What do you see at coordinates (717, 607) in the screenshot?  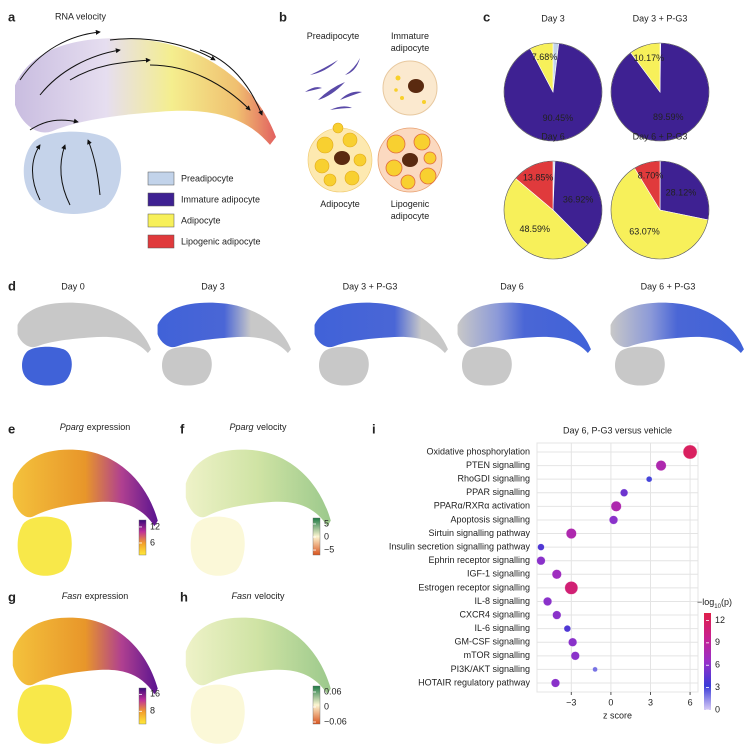 I see `colorbar-title-part: 10` at bounding box center [717, 607].